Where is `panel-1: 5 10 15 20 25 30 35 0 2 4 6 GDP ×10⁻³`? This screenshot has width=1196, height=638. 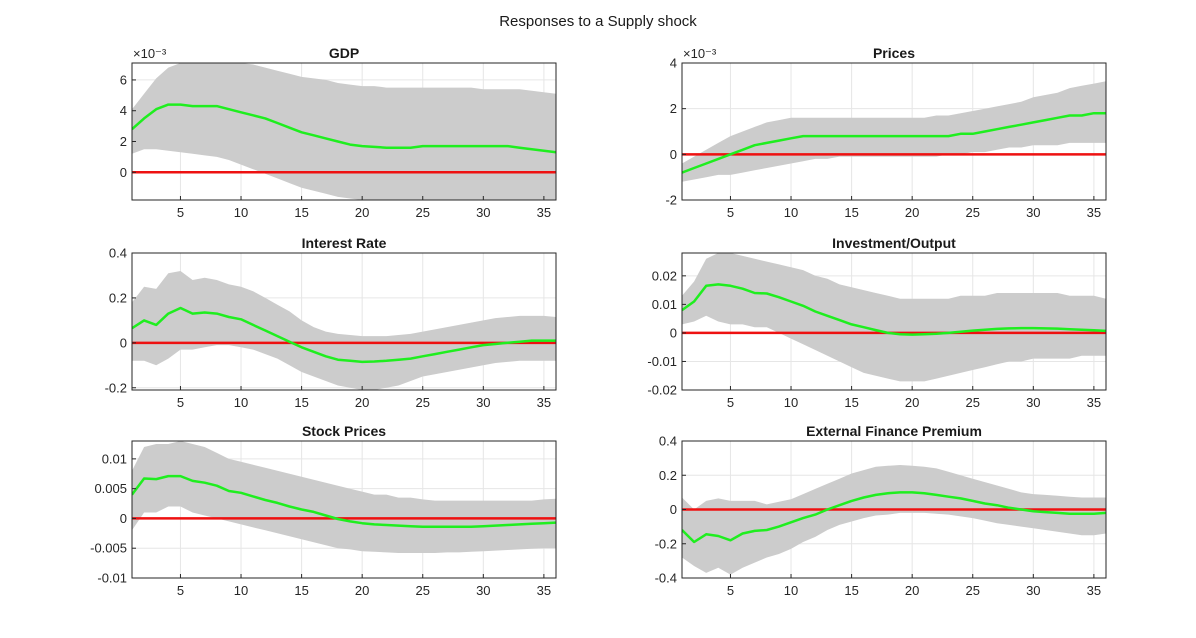
panel-1: 5 10 15 20 25 30 35 0 2 4 6 GDP ×10⁻³ is located at coordinates (338, 132).